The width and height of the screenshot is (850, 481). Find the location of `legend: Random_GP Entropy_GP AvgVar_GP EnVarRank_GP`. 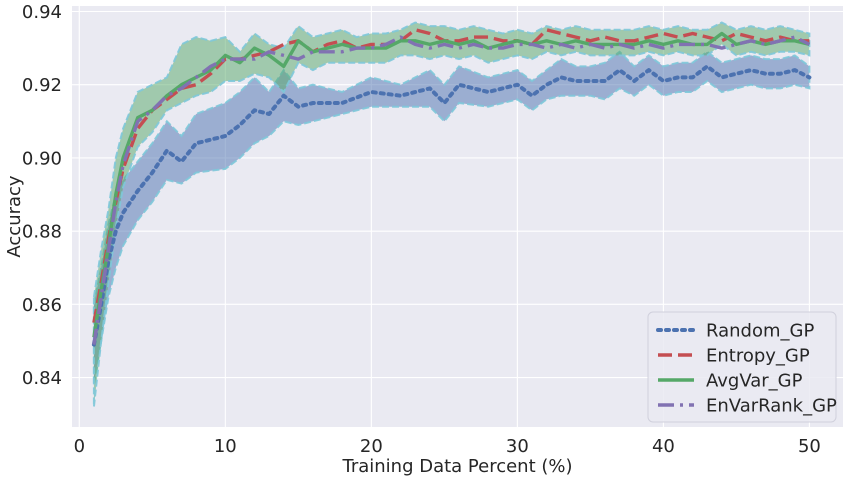

legend: Random_GP Entropy_GP AvgVar_GP EnVarRank_GP is located at coordinates (742, 367).